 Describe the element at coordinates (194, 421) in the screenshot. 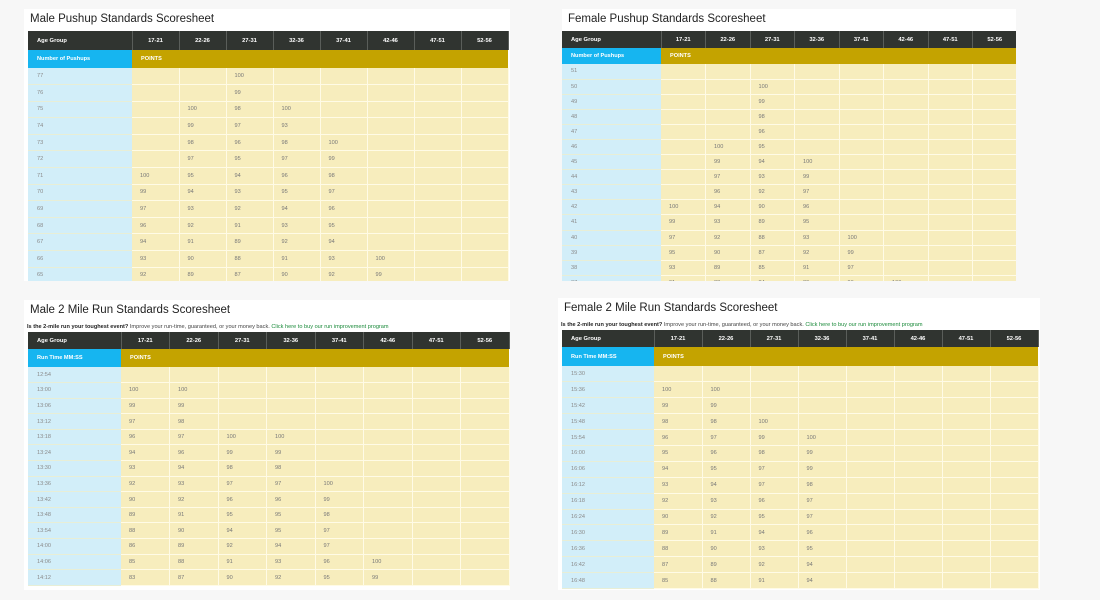

I see `points-cell: 98` at that location.